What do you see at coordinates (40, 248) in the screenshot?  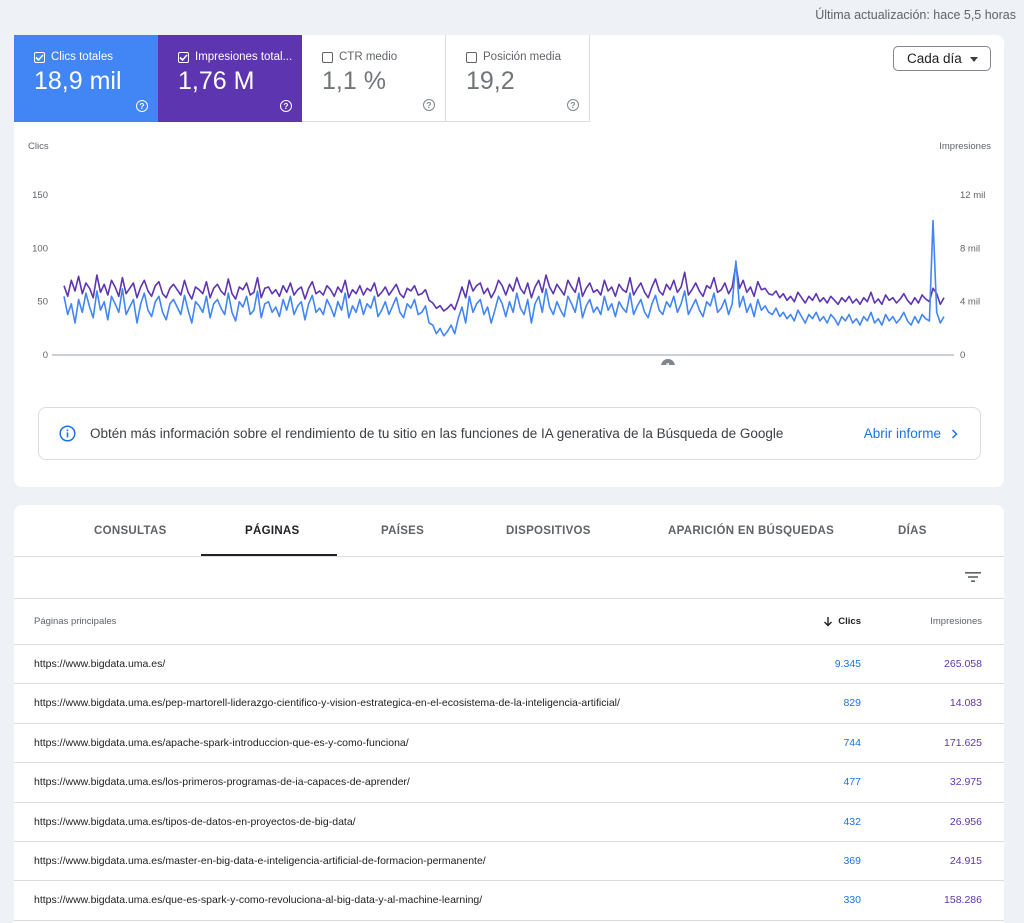 I see `left-tick-label: 100` at bounding box center [40, 248].